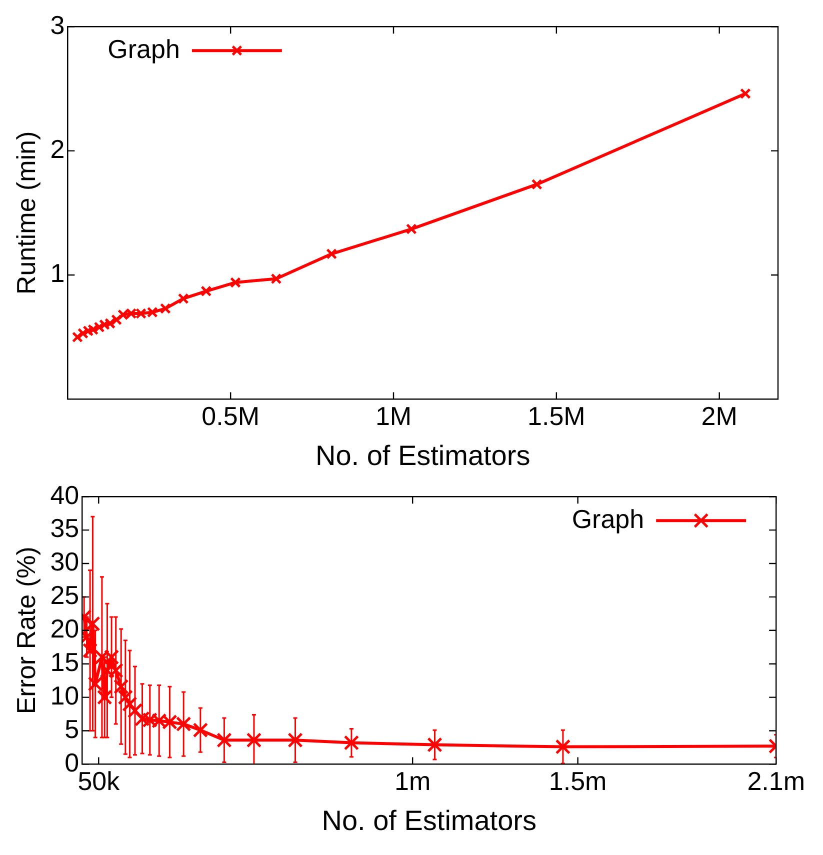  What do you see at coordinates (577, 781) in the screenshot?
I see `x-tick-label: 1.5m` at bounding box center [577, 781].